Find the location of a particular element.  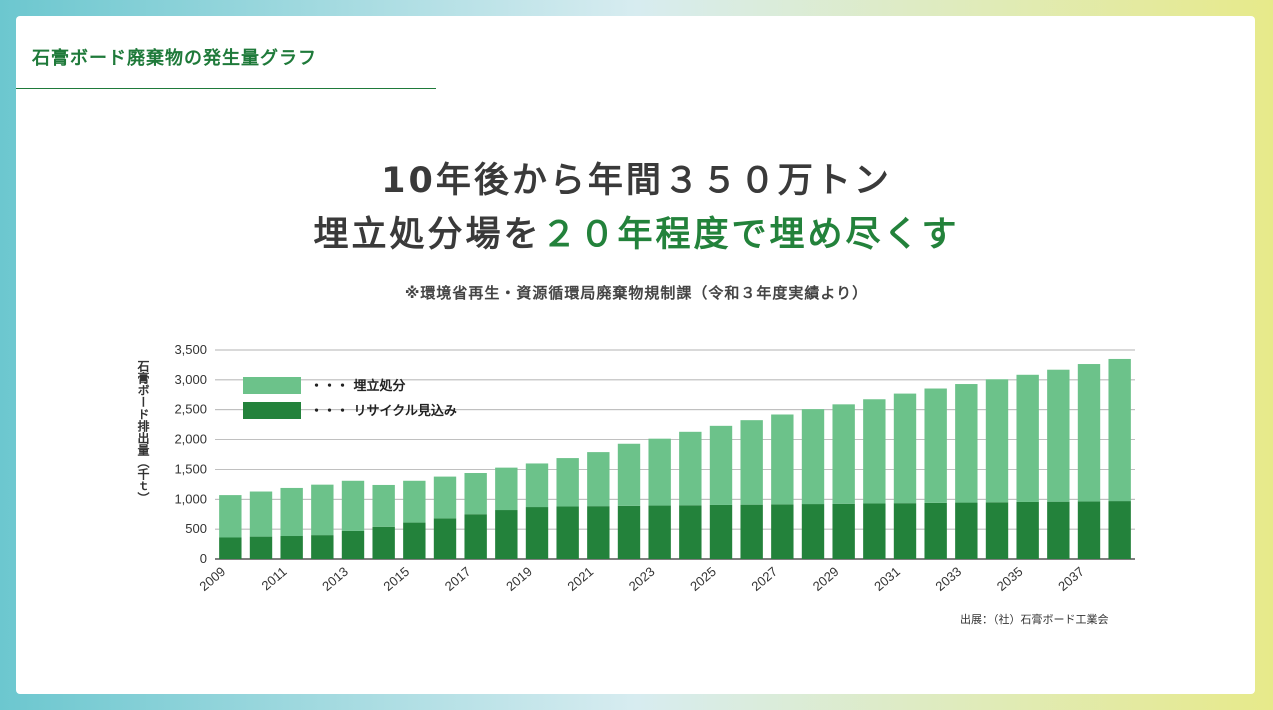

footer-source: 出展：（社）石膏ボード工業会 is located at coordinates (1034, 619).